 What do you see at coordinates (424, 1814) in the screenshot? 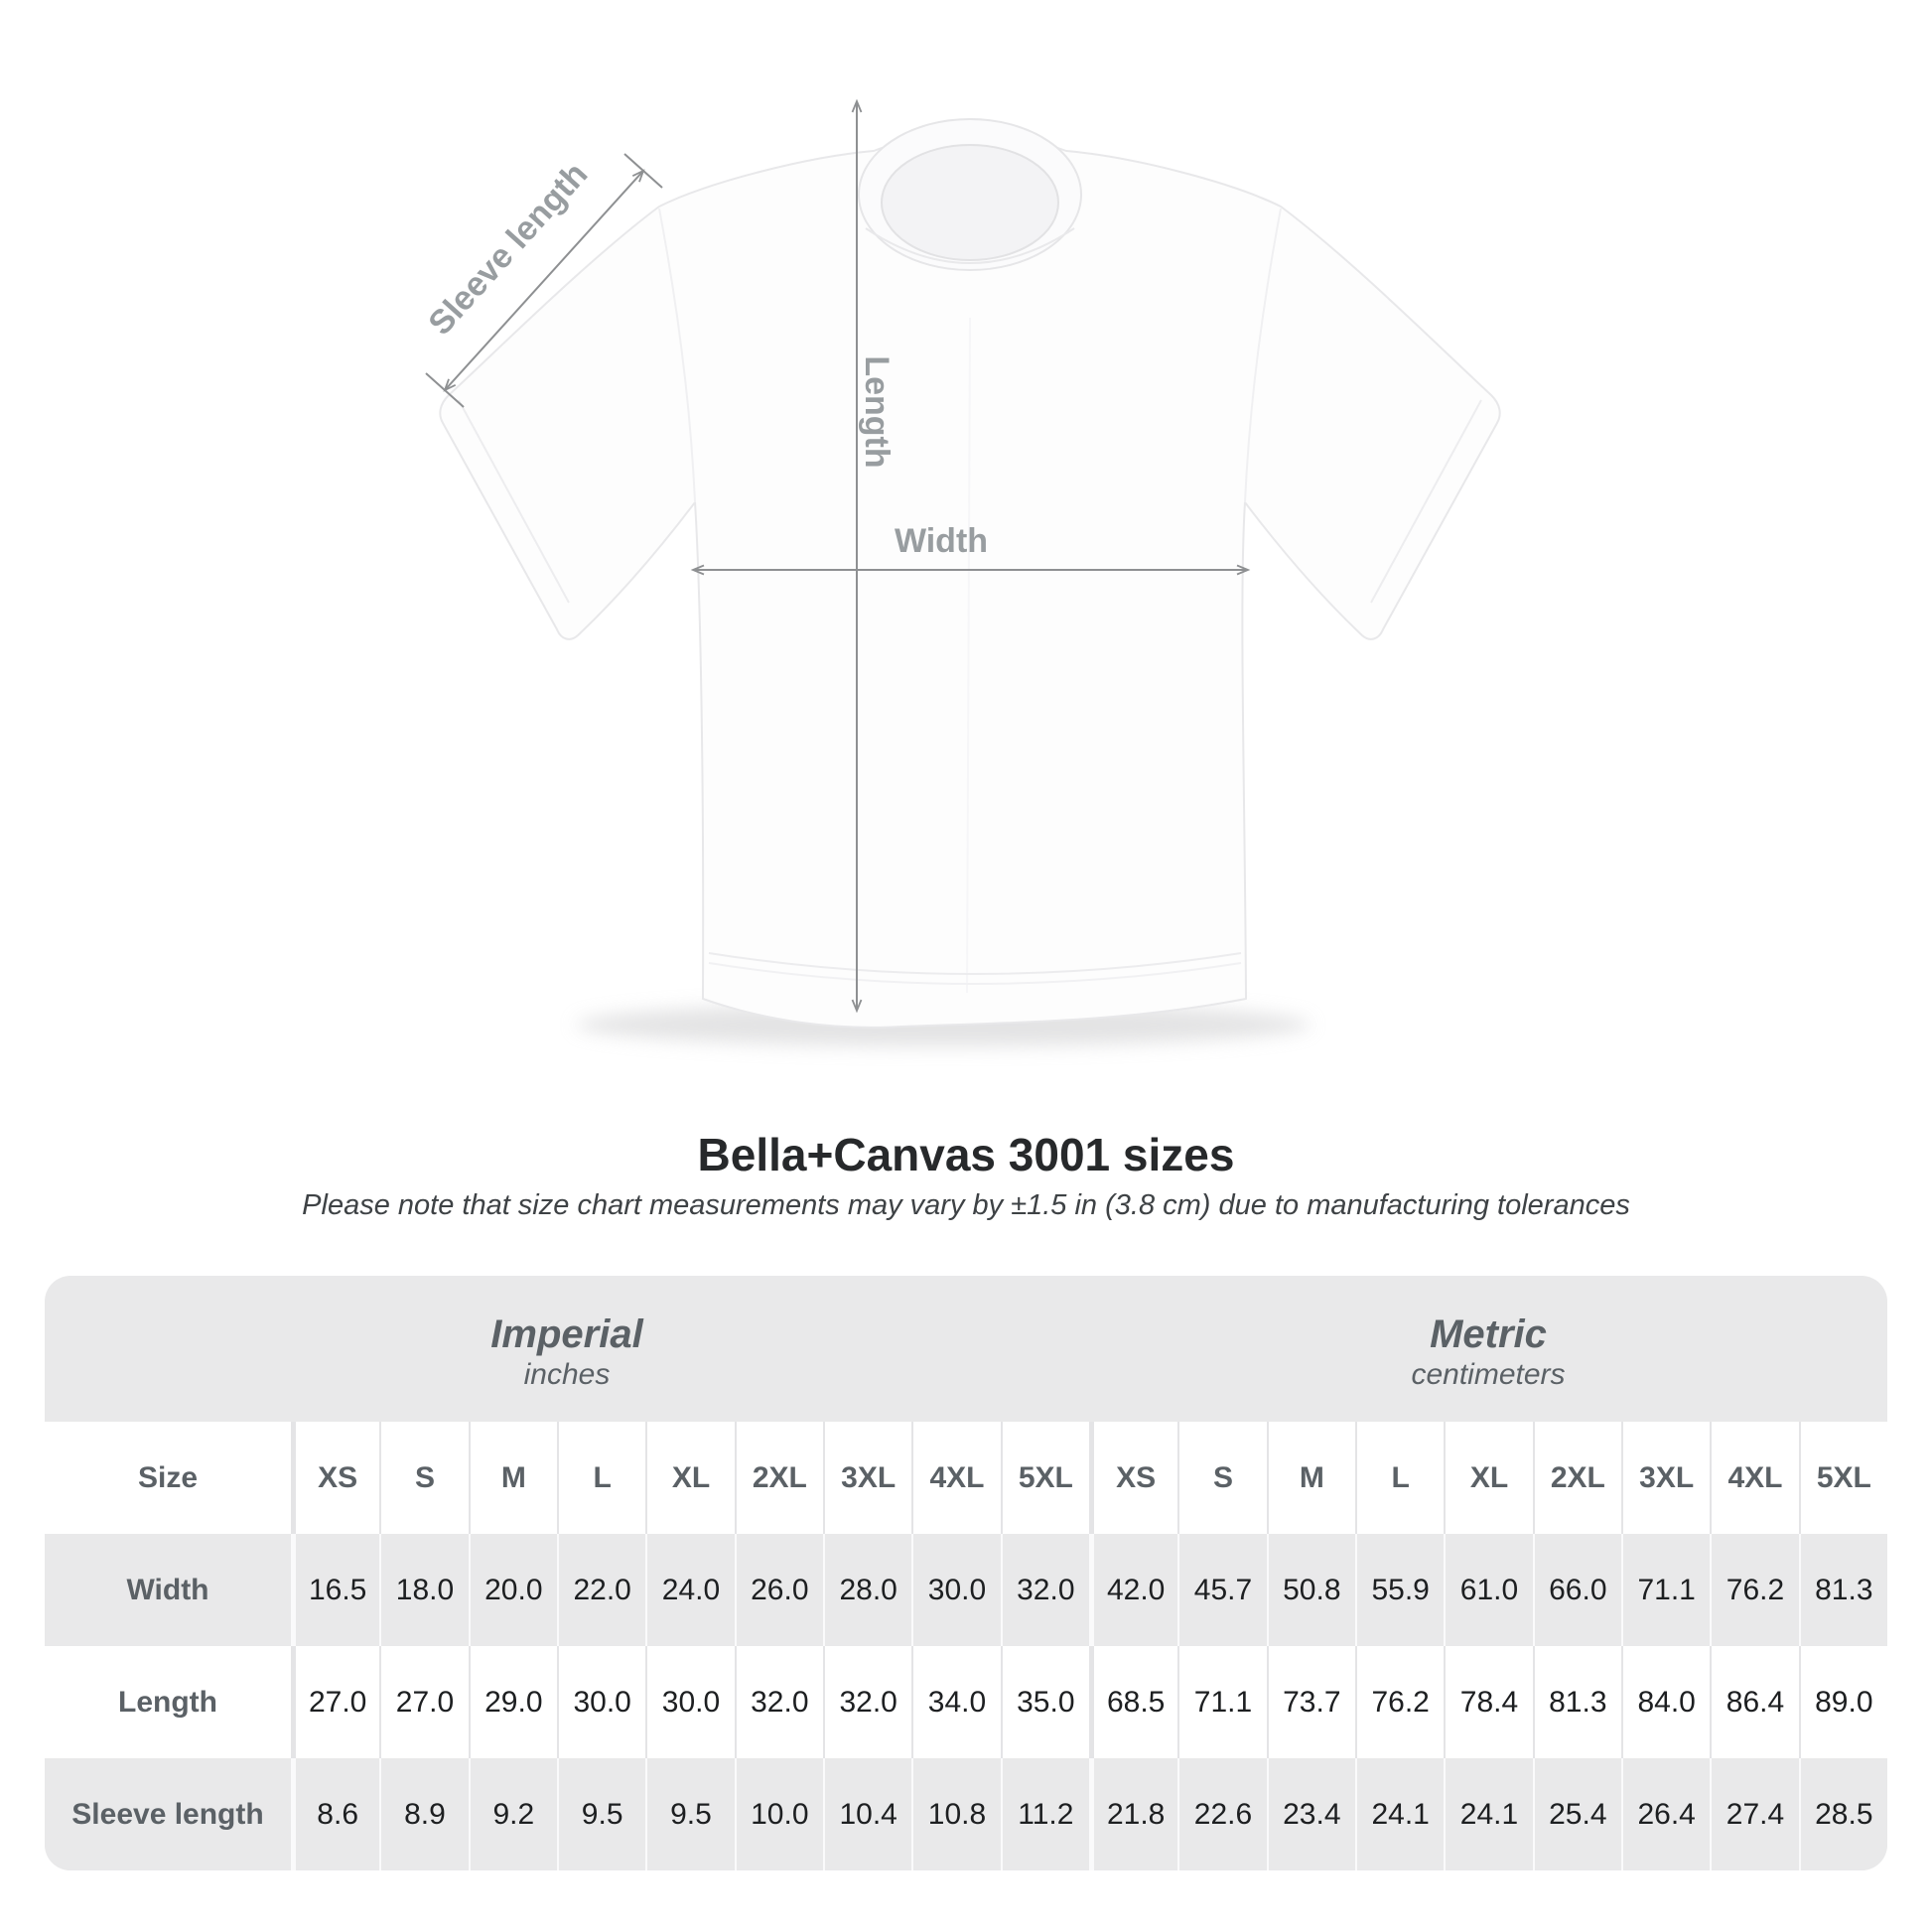
I see `size-value-cell: 8.9` at bounding box center [424, 1814].